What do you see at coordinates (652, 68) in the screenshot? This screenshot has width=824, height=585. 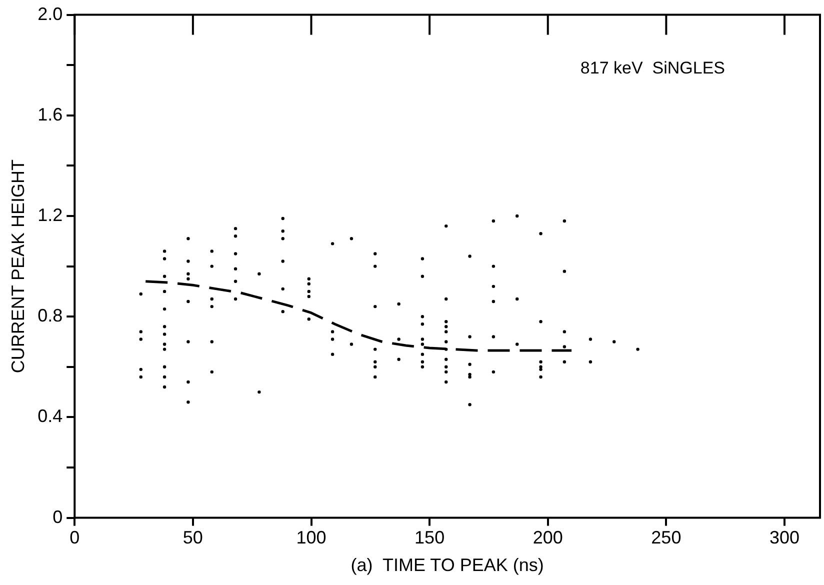 I see `annotation: 817 keV SiNGLES` at bounding box center [652, 68].